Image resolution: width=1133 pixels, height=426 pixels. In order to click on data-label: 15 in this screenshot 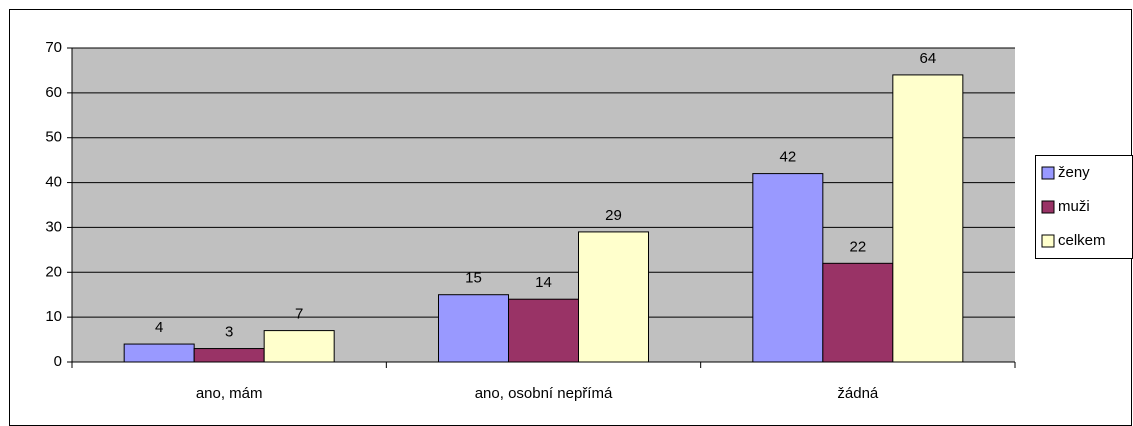, I will do `click(473, 278)`.